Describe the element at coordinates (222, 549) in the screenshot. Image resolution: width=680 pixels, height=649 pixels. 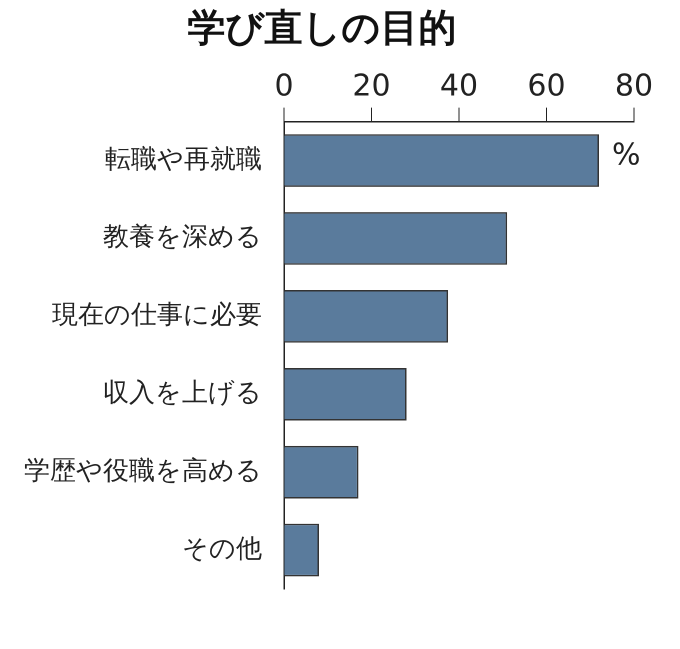
I see `y-tick-label: その他` at that location.